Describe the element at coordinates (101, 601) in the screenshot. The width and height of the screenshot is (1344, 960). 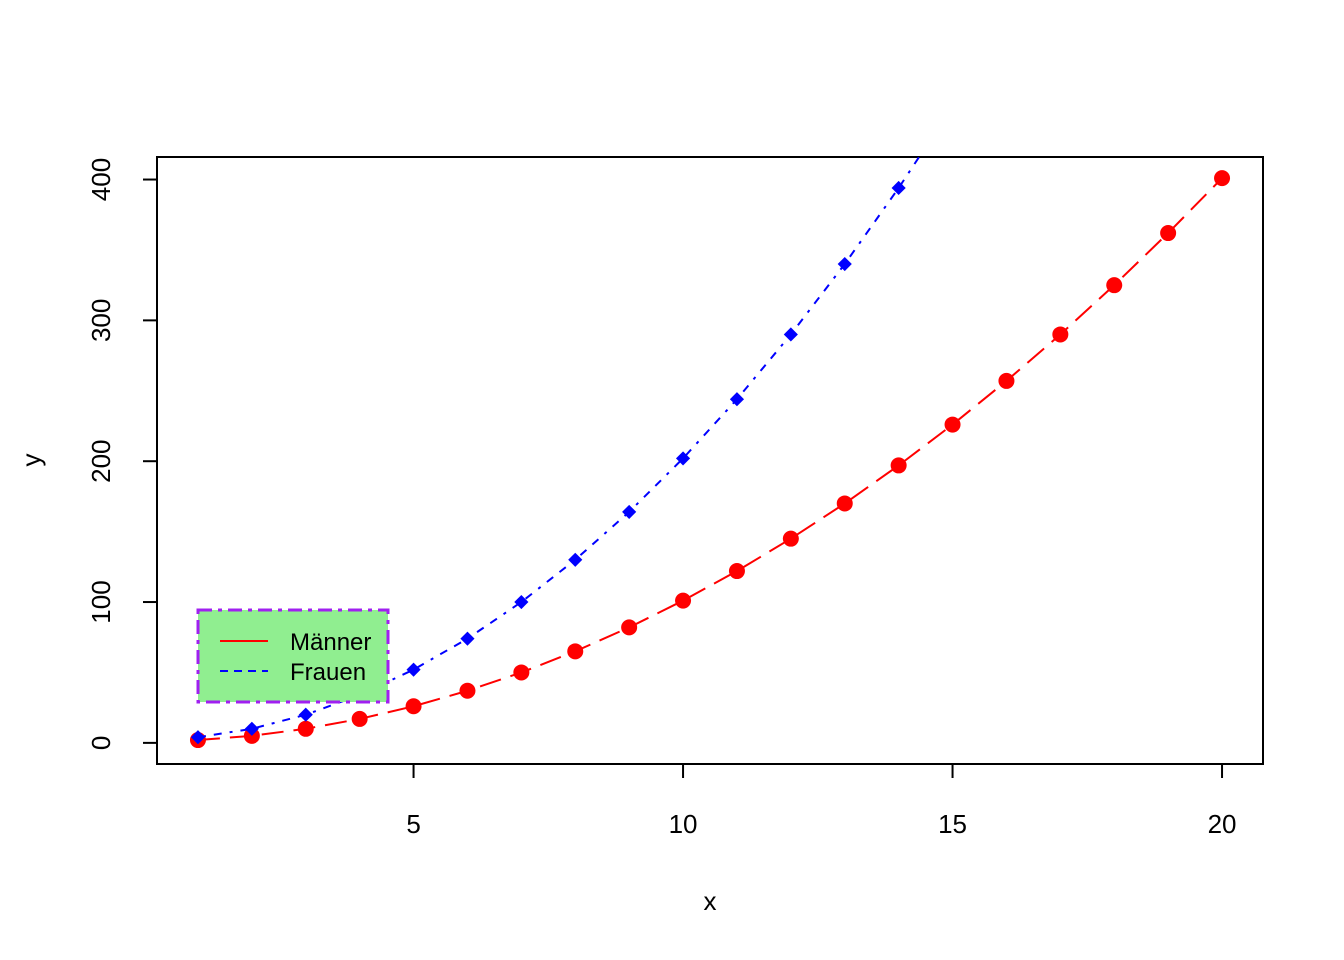
I see `y-tick-label: 100` at that location.